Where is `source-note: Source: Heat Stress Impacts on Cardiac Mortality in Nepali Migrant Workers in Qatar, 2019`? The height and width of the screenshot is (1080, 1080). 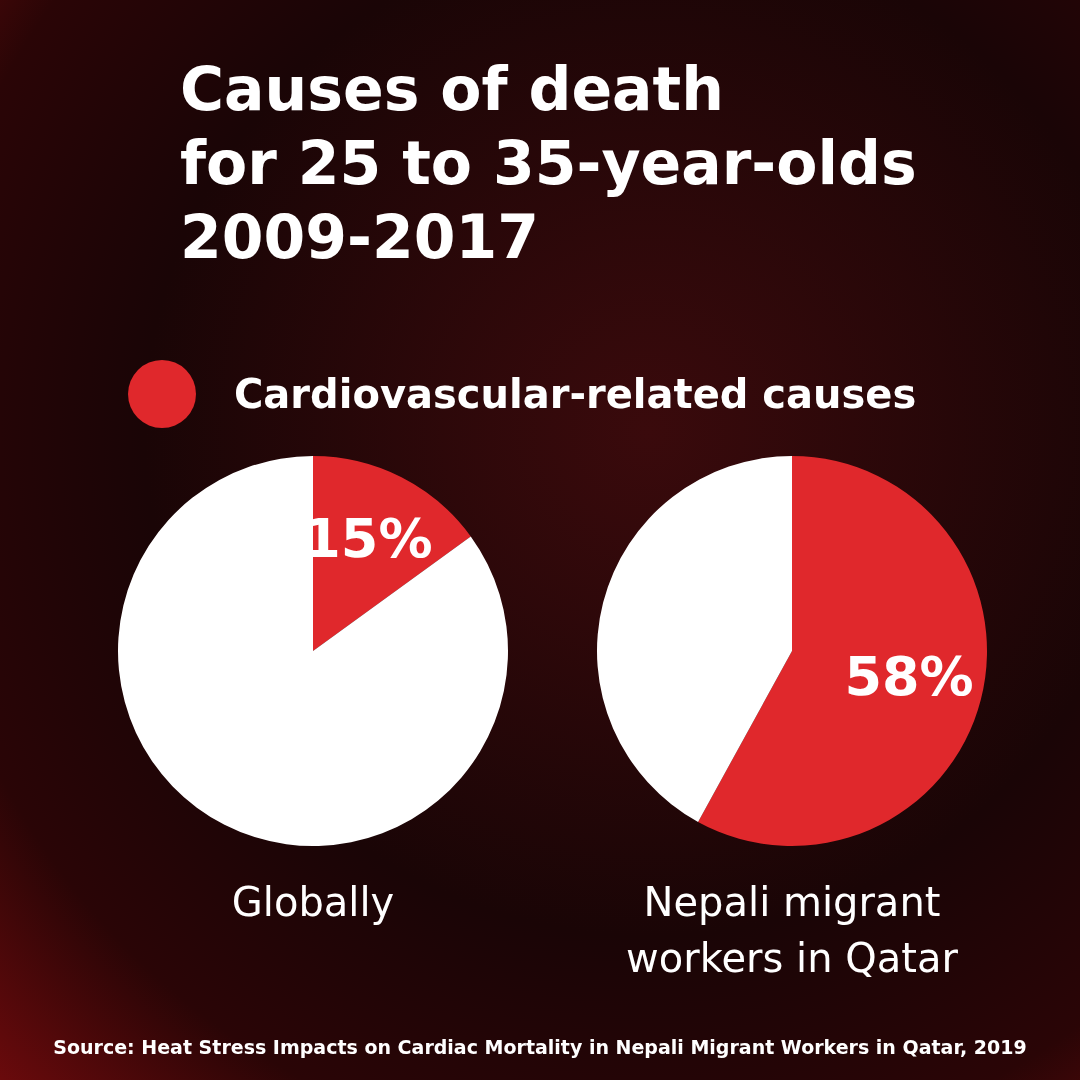
source-note: Source: Heat Stress Impacts on Cardiac Mortality in Nepali Migrant Workers in Qatar, 2019 is located at coordinates (540, 1047).